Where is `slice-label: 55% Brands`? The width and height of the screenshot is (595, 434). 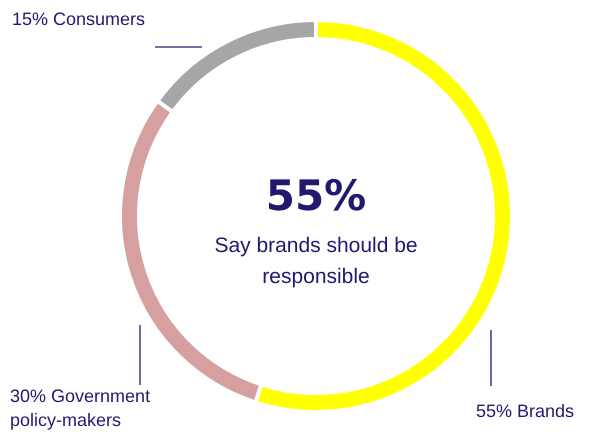
slice-label: 55% Brands is located at coordinates (525, 411).